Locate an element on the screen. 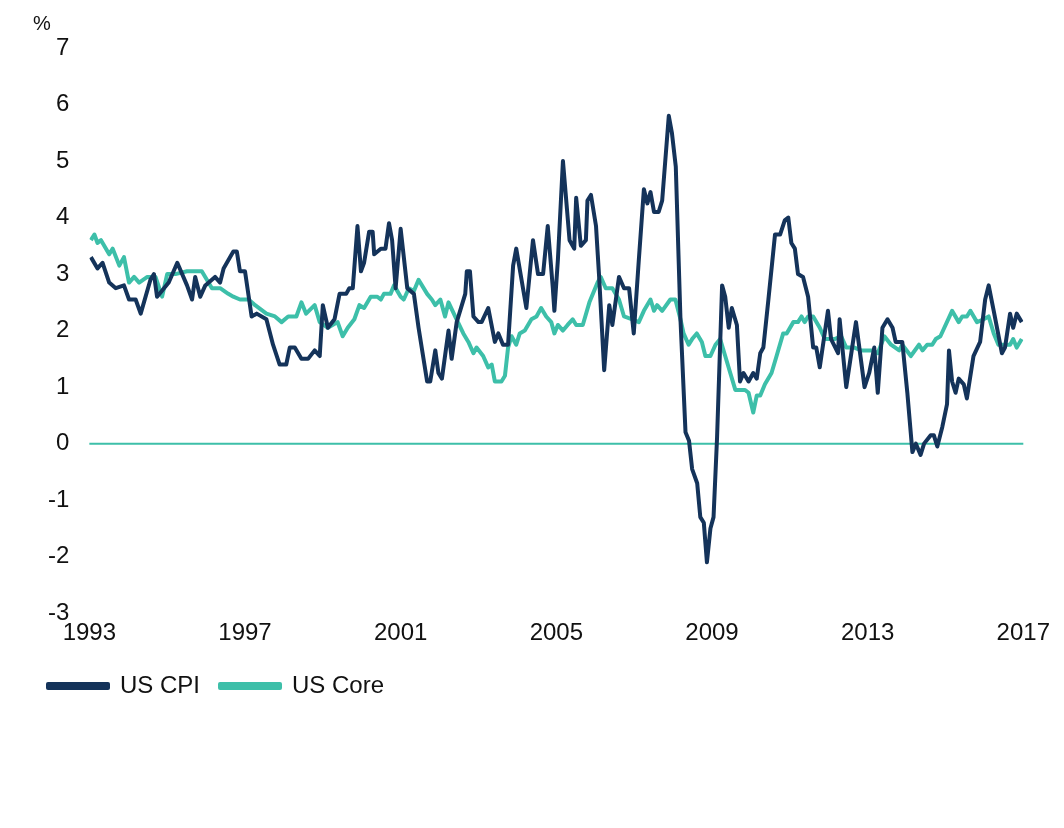 Image resolution: width=1064 pixels, height=828 pixels. y-tick-label: 4 is located at coordinates (62, 216).